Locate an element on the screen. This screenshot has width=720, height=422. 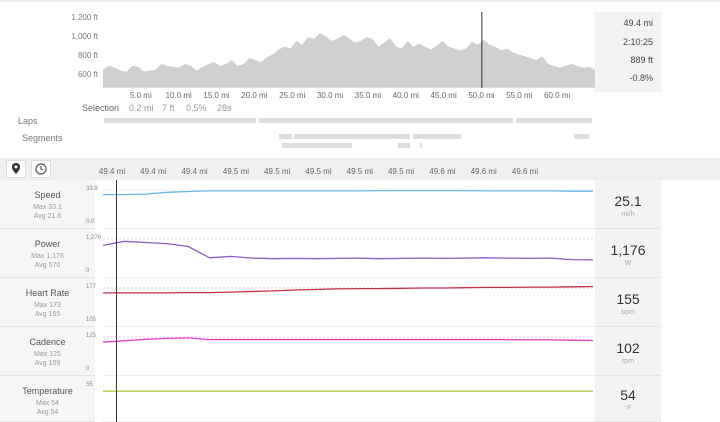
elevation-x-tick: 55.0 mi is located at coordinates (519, 95).